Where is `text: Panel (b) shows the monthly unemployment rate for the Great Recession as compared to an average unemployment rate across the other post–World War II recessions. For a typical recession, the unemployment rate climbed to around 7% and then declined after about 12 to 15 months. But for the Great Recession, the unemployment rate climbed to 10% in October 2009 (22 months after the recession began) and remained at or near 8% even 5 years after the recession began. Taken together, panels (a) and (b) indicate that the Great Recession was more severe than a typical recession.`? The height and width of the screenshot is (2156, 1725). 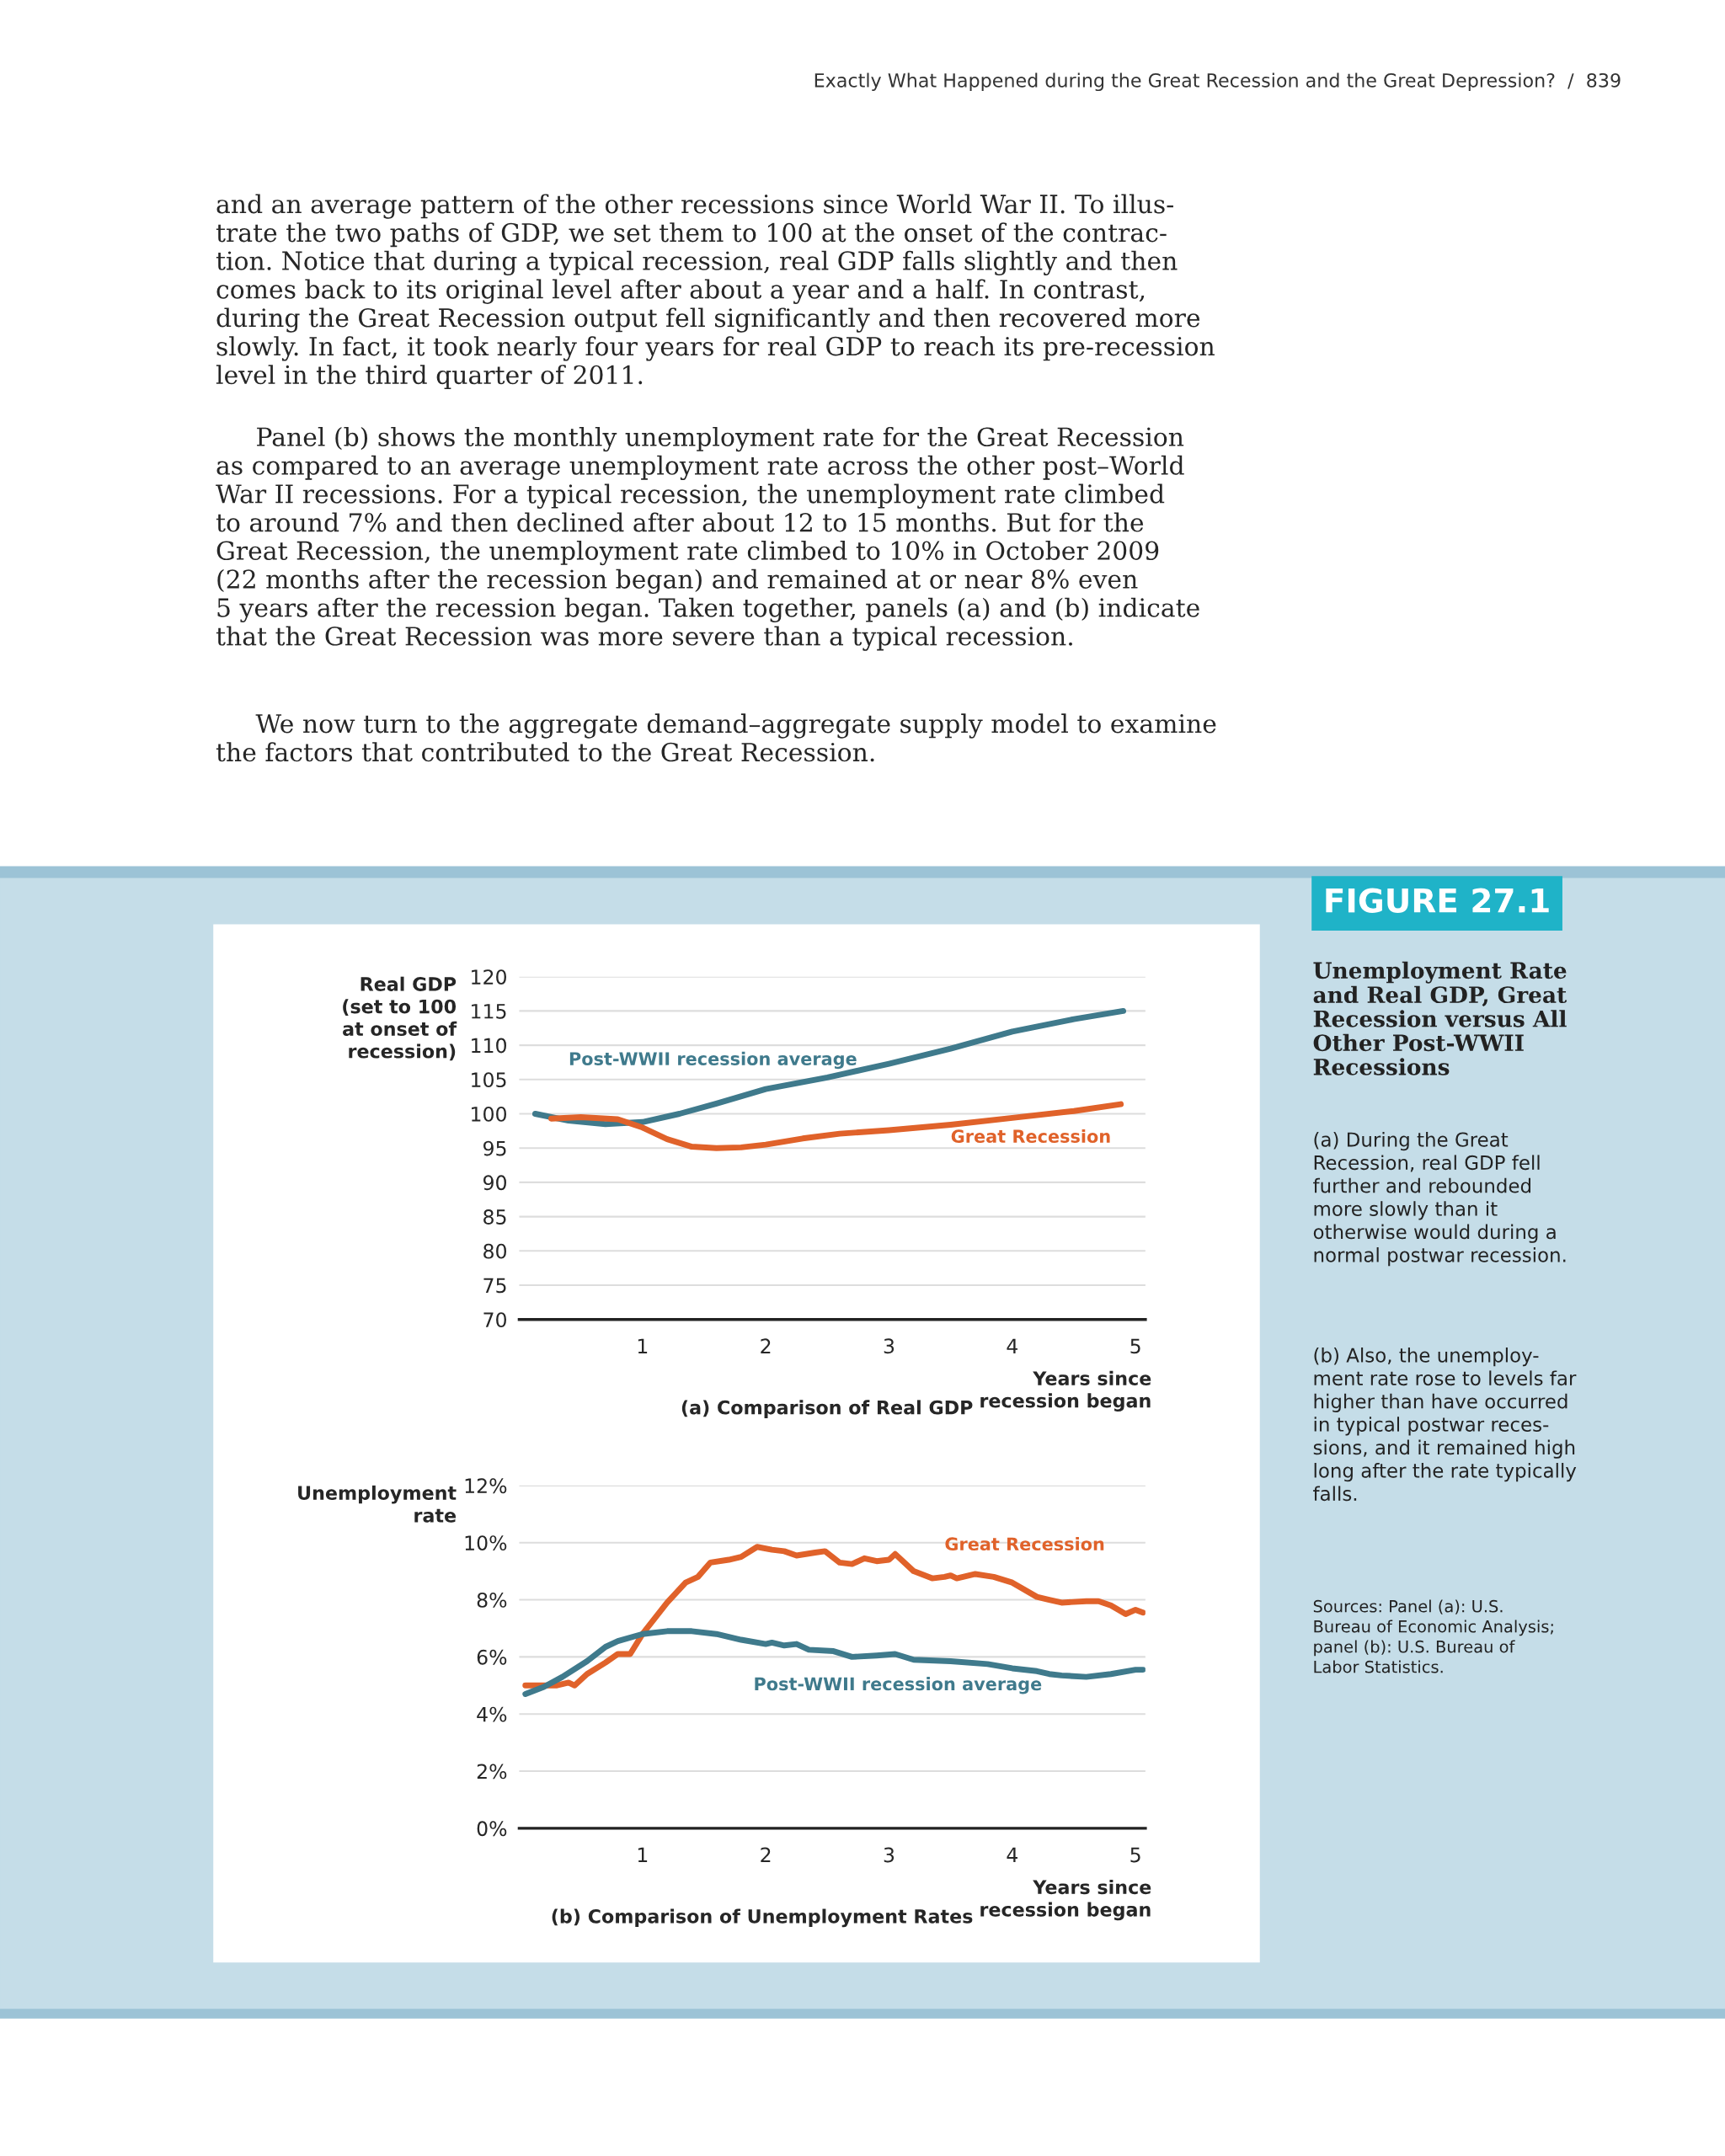
text: Panel (b) shows the monthly unemployment rate for the Great Recession as compared to an average unemployment rate across the other post–World War II recessions. For a typical recession, the unemployment rate climbed to around 7% and then declined after about 12 to 15 months. But for the Great Recession, the unemployment rate climbed to 10% in October 2009 (22 months after the recession began) and remained at or near 8% even 5 years after the recession began. Taken together, panels (a) and (b) indicate that the Great Recession was more severe than a typical recession. is located at coordinates (707, 538).